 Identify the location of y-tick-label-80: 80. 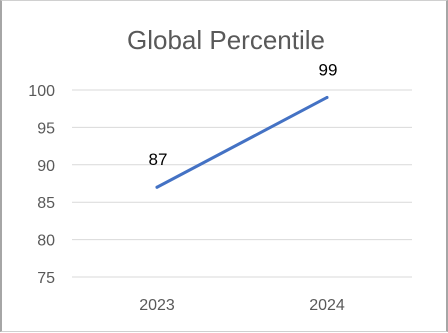
(46, 241).